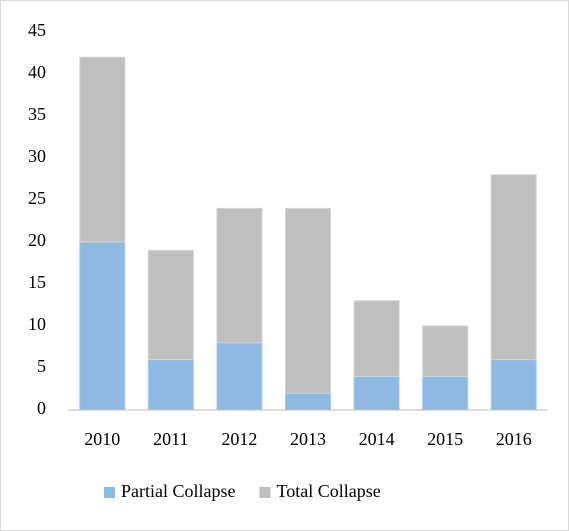 Image resolution: width=569 pixels, height=531 pixels. Describe the element at coordinates (308, 439) in the screenshot. I see `x-tick-label: 2013` at that location.